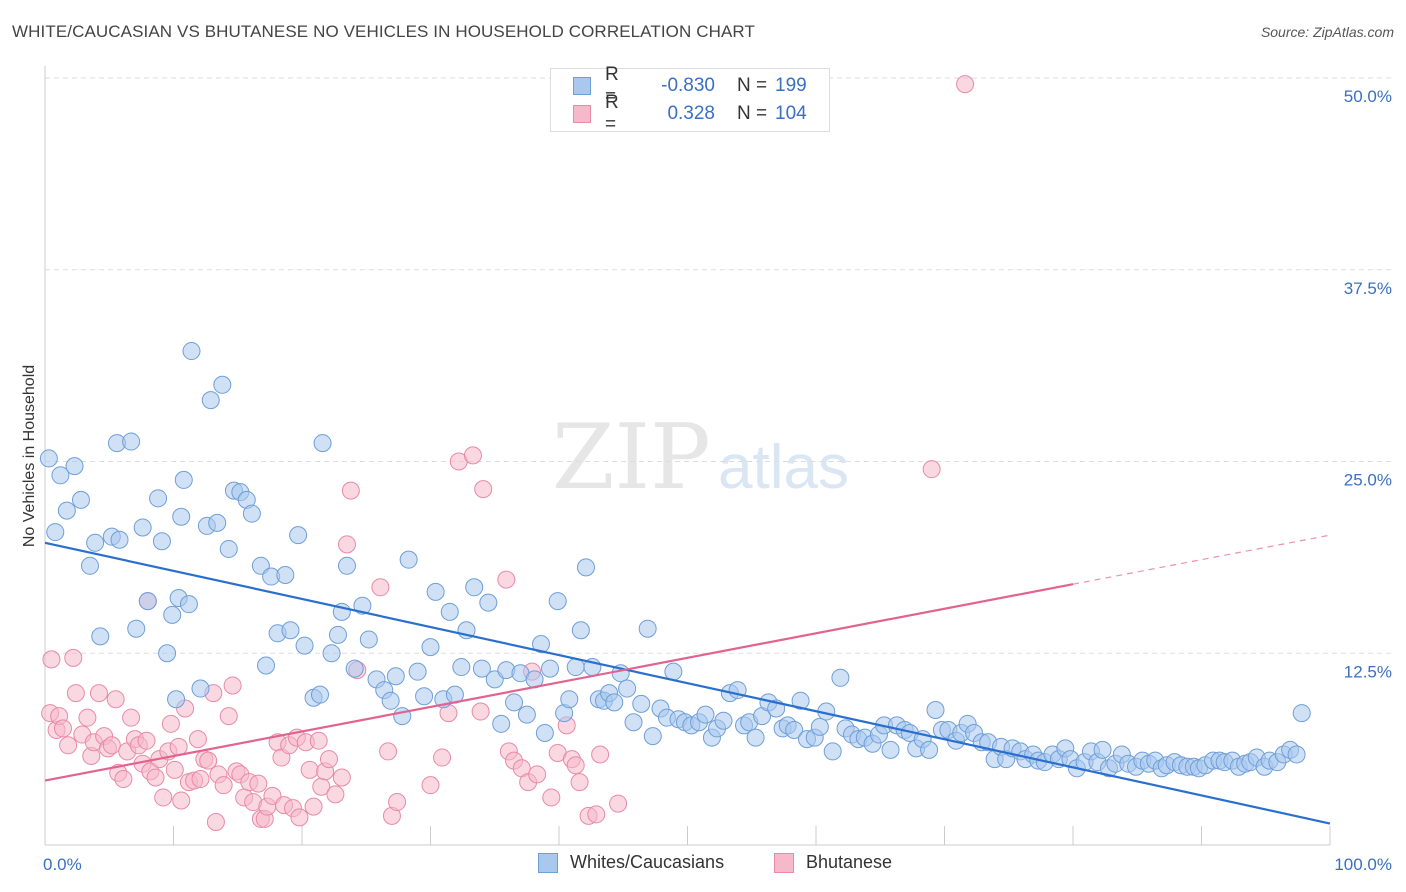 The width and height of the screenshot is (1406, 892). I want to click on stats-legend: R = -0.830 N = 199 R = 0.328 N = 104, so click(690, 99).